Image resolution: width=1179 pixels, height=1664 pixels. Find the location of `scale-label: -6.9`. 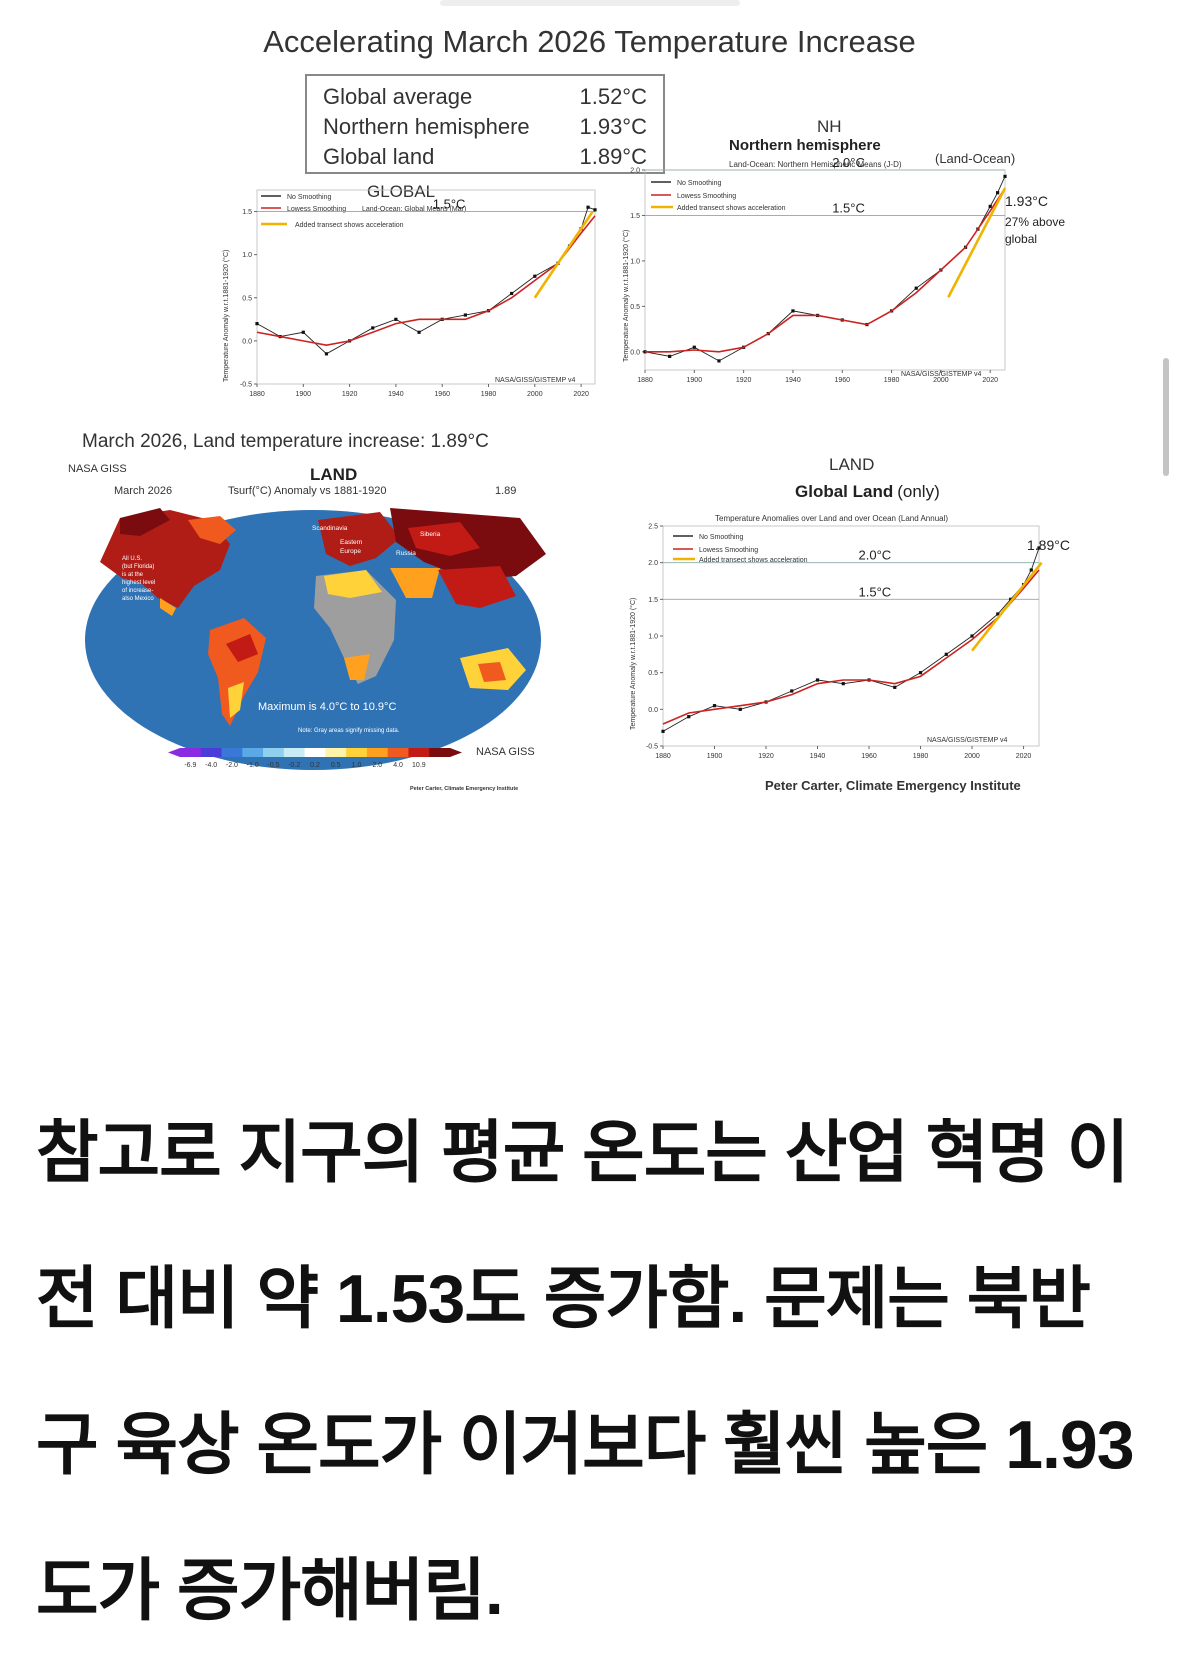

scale-label: -6.9 is located at coordinates (190, 765).